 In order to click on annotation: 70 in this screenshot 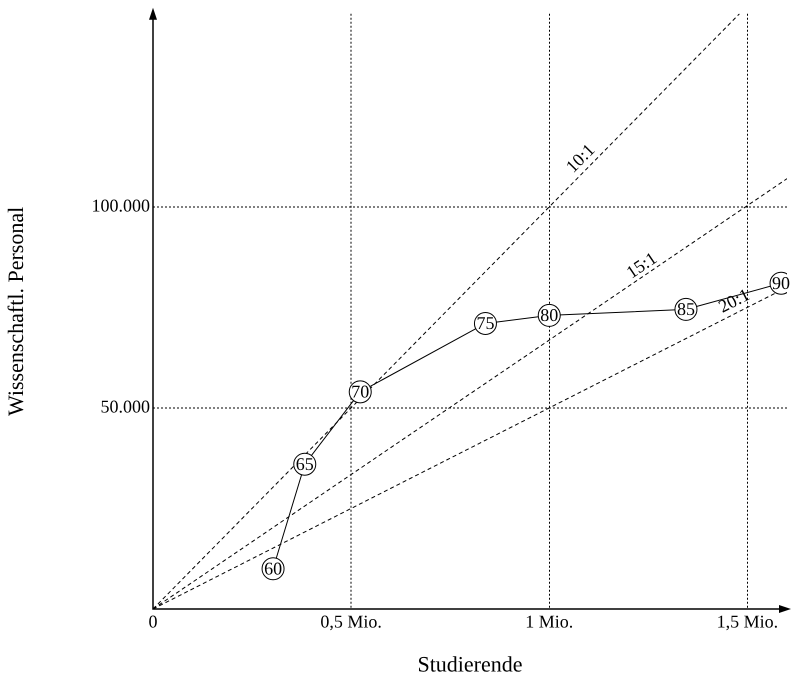, I will do `click(360, 392)`.